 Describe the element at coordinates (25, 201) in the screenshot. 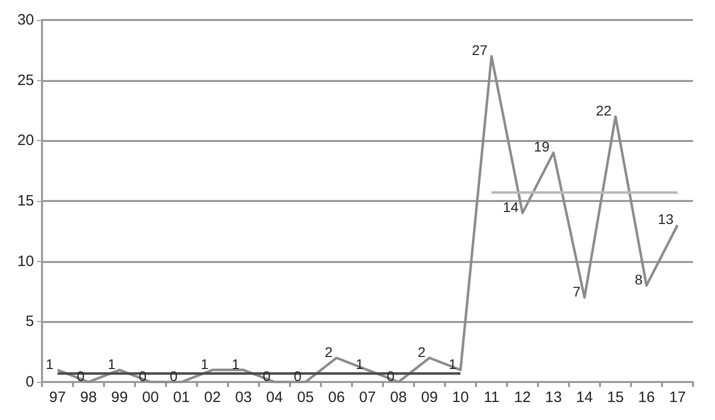

I see `y-tick-label: 15` at that location.